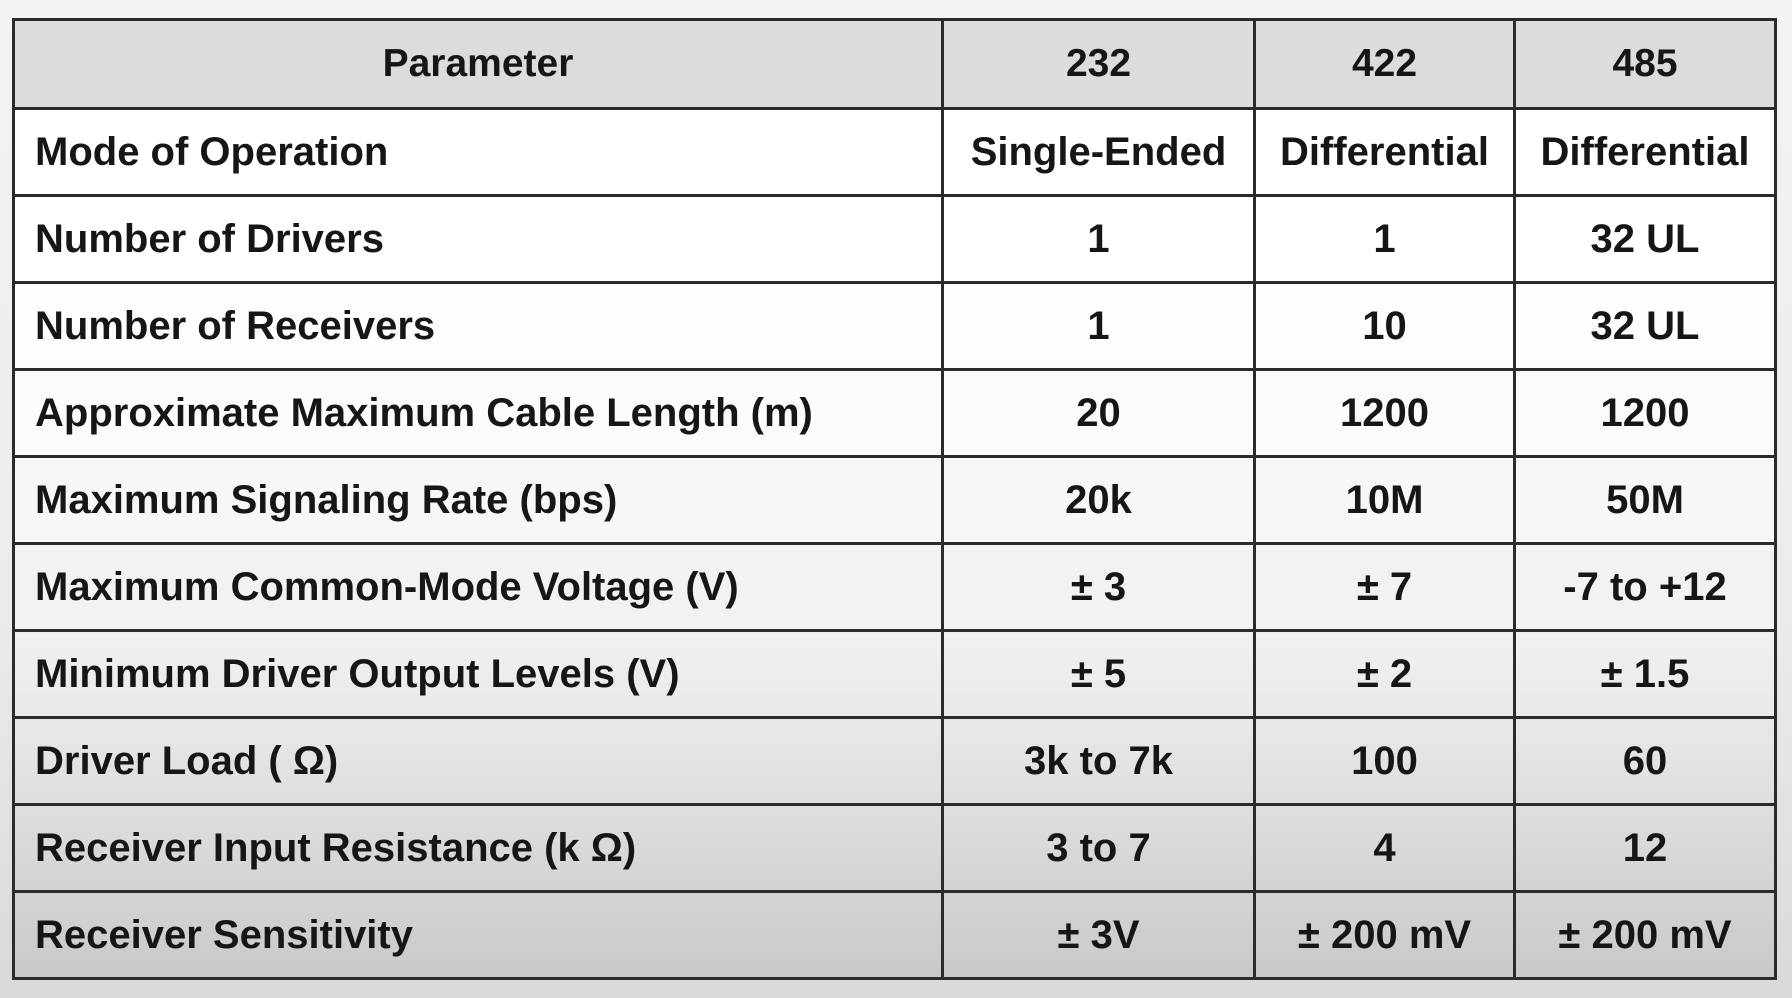 The width and height of the screenshot is (1792, 998). What do you see at coordinates (478, 674) in the screenshot?
I see `row-label: Minimum Driver Output Levels (V)` at bounding box center [478, 674].